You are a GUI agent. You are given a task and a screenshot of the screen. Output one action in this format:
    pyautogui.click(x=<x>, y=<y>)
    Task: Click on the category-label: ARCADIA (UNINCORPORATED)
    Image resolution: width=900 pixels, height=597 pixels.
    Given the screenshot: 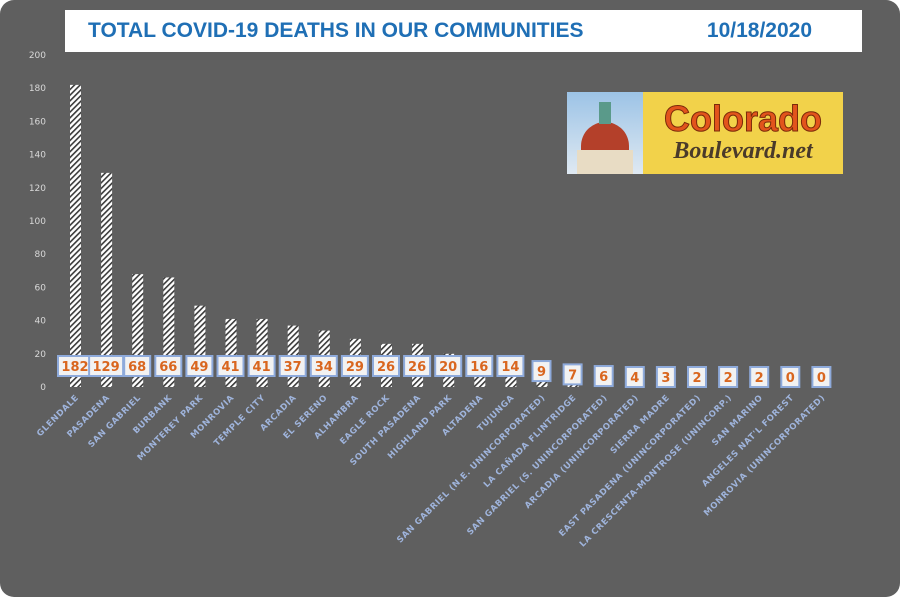 What is the action you would take?
    pyautogui.click(x=582, y=452)
    